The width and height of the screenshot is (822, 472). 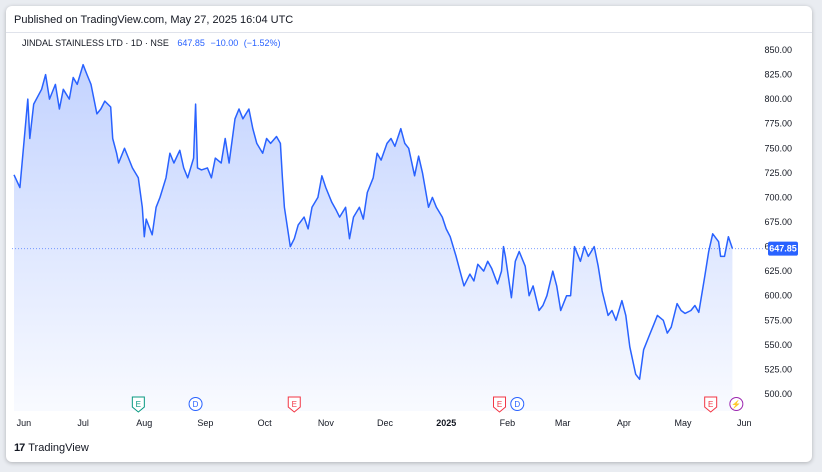 I want to click on x-tick-label: Apr, so click(x=624, y=423).